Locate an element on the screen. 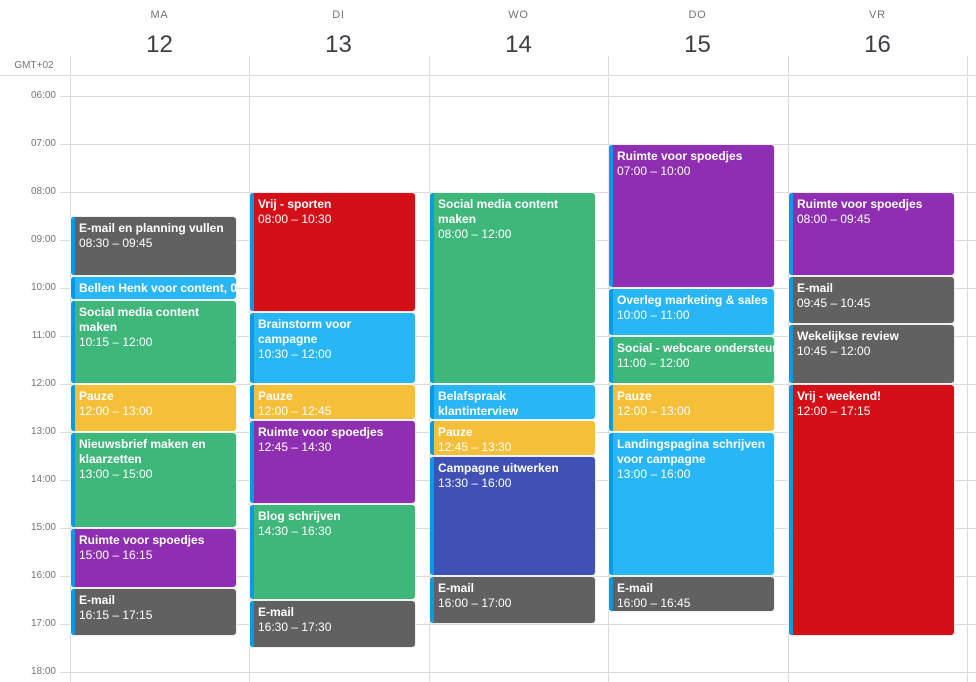 The width and height of the screenshot is (976, 682). timezone-label: GMT+02 is located at coordinates (34, 65).